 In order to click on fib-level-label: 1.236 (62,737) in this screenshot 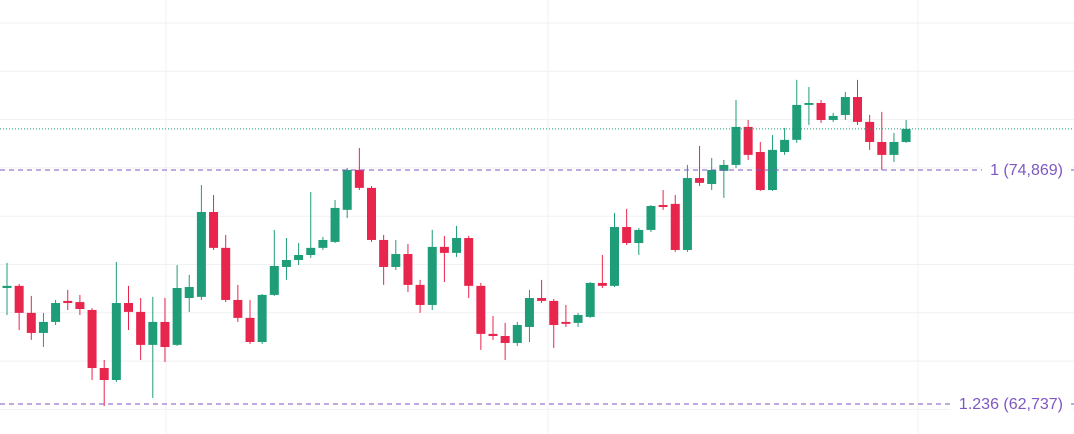, I will do `click(1011, 404)`.